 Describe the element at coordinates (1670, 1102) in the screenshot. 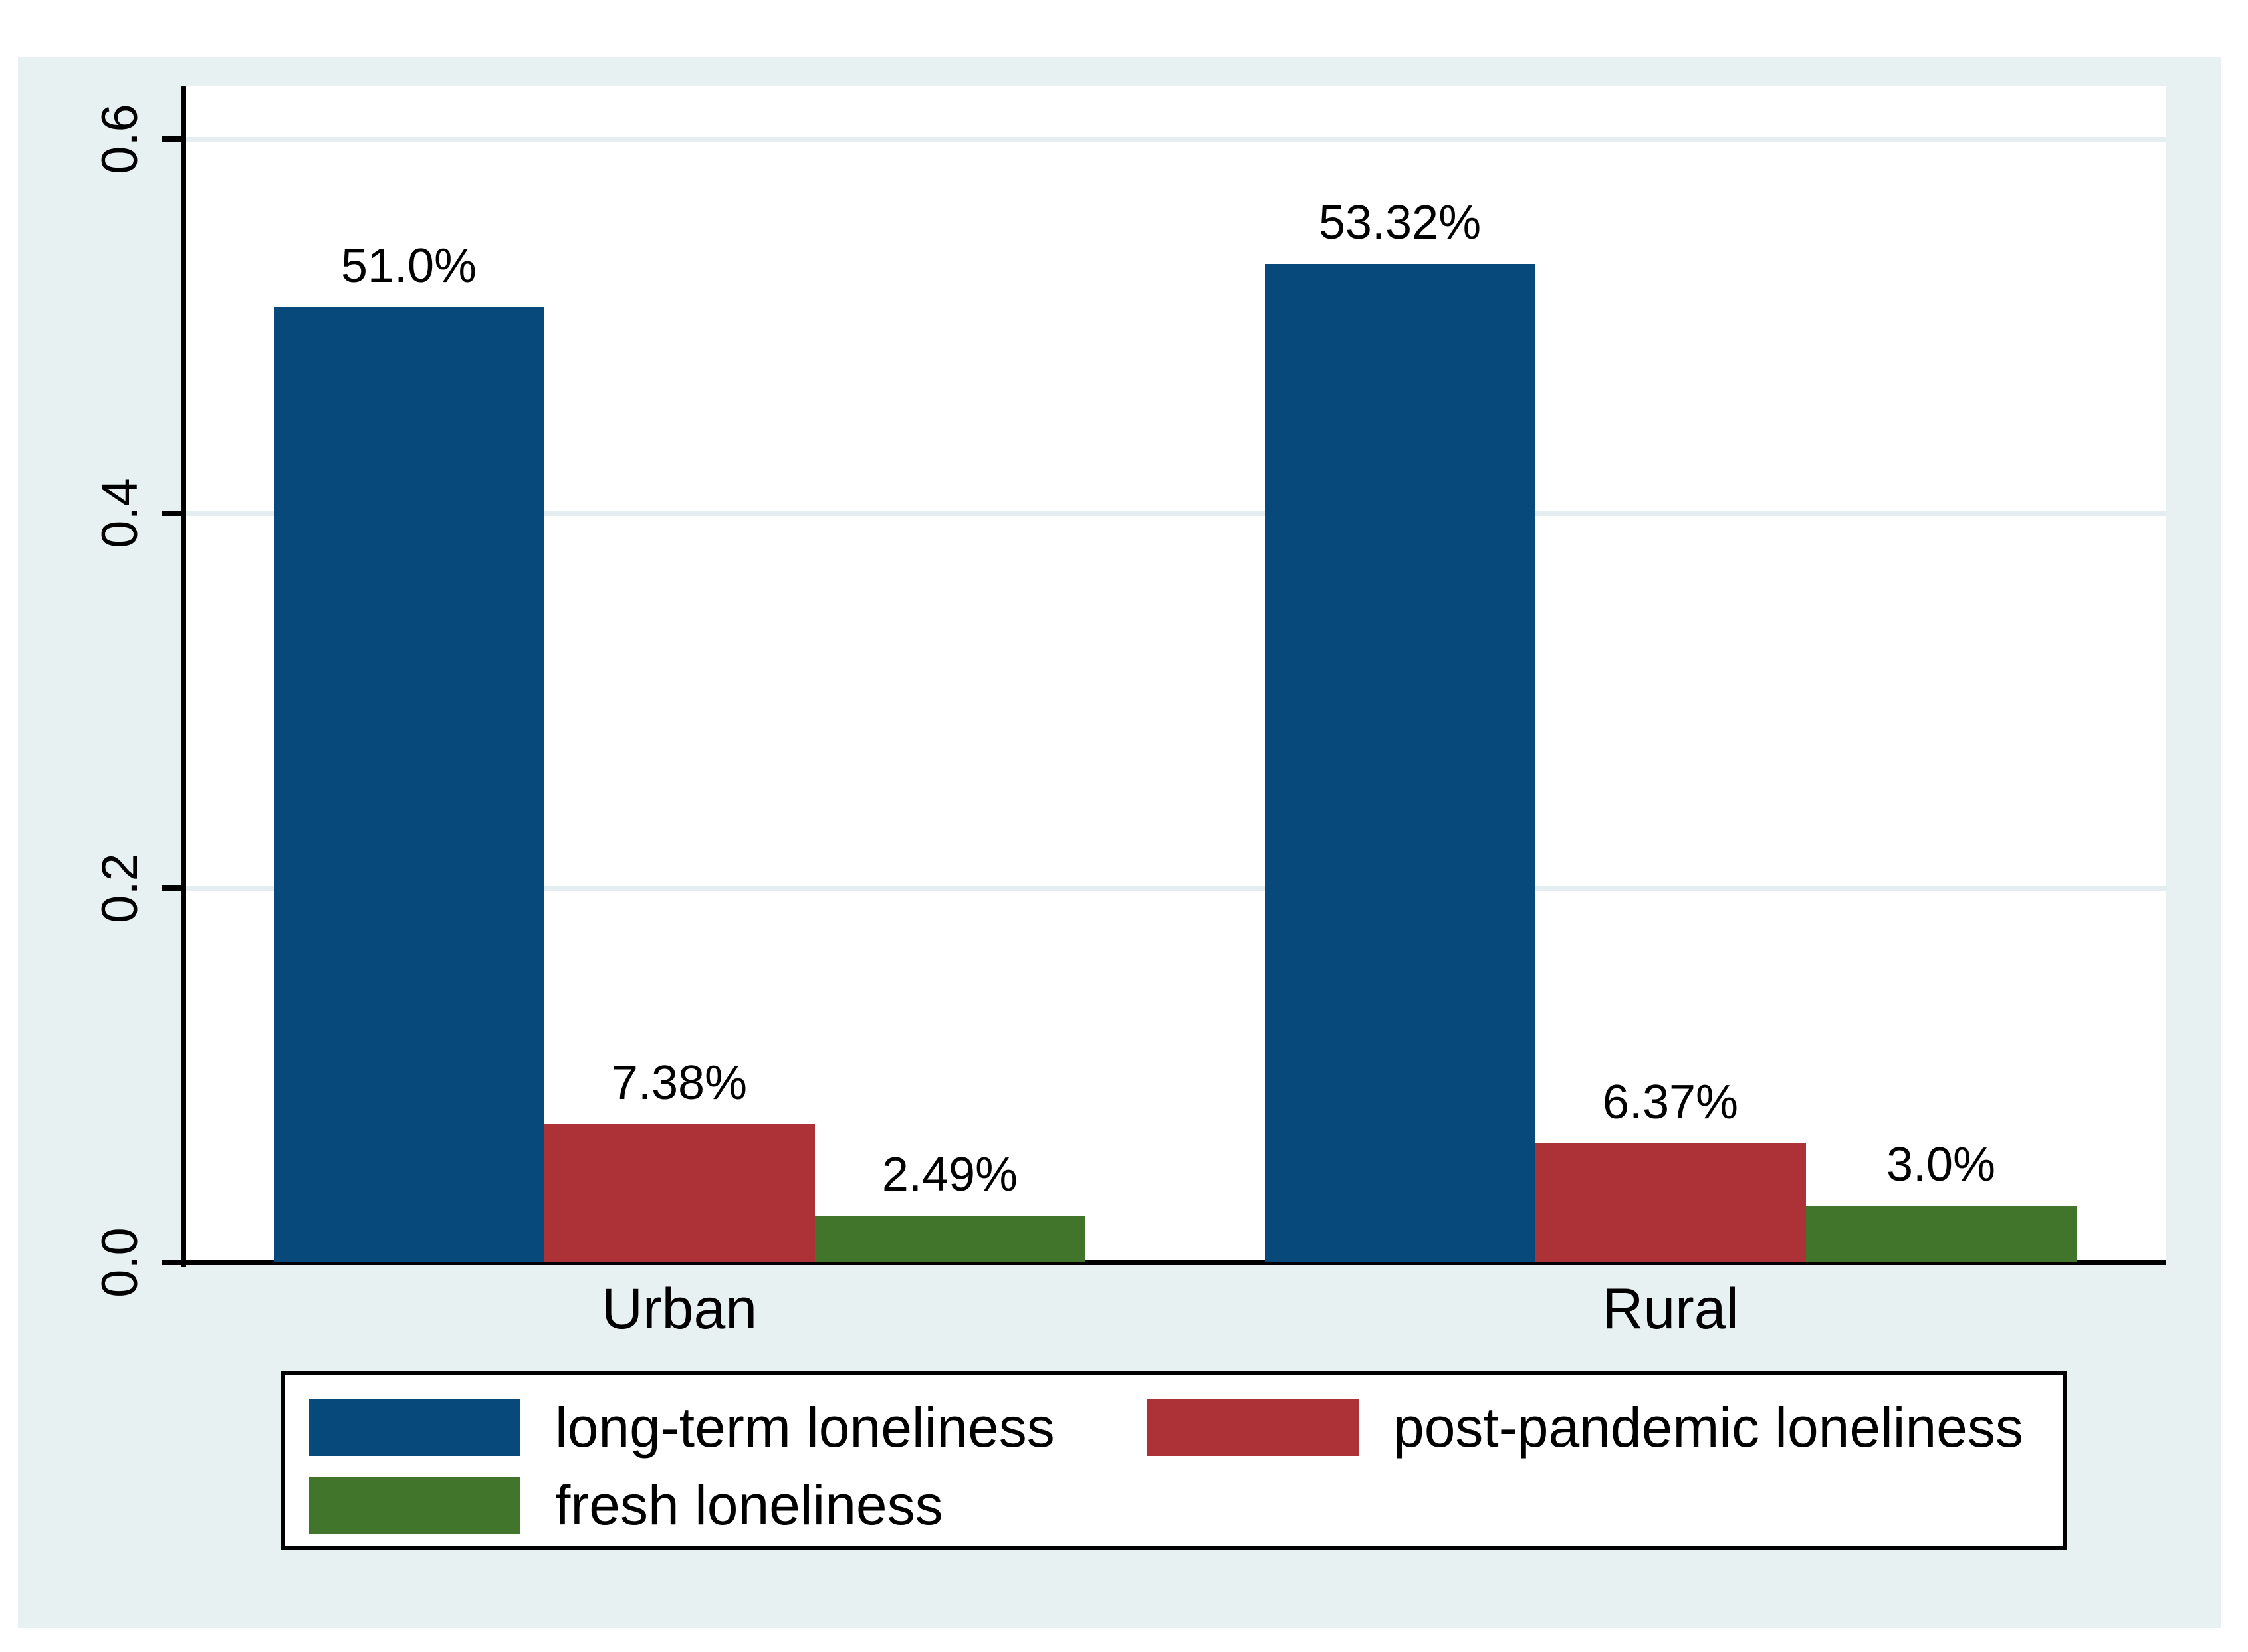

I see `bar-value-label: 6.37%` at that location.